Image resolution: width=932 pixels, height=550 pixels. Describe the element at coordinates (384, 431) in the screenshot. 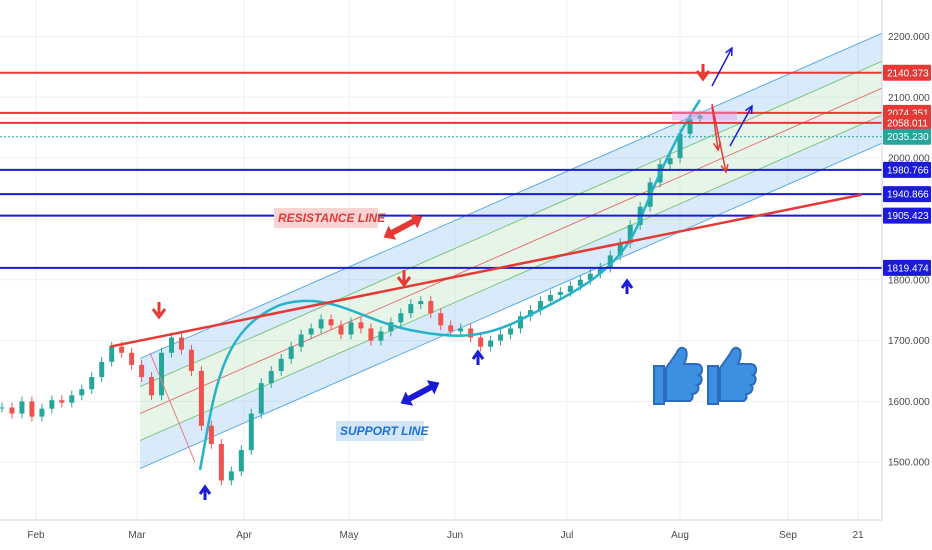

I see `support-label-text: SUPPORT LINE` at that location.